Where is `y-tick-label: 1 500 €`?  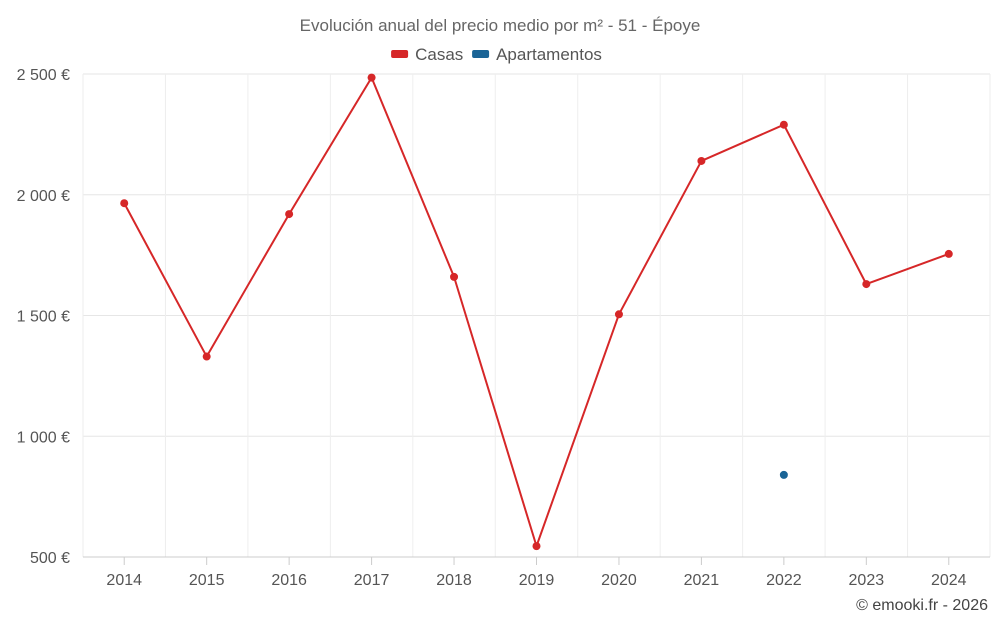
y-tick-label: 1 500 € is located at coordinates (43, 317).